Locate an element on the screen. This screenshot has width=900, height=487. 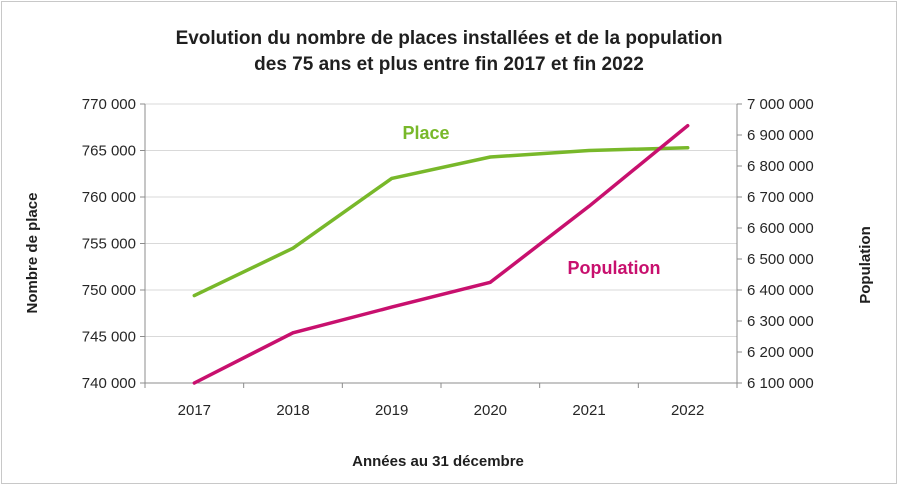
y-axis-right-title: Population is located at coordinates (865, 265).